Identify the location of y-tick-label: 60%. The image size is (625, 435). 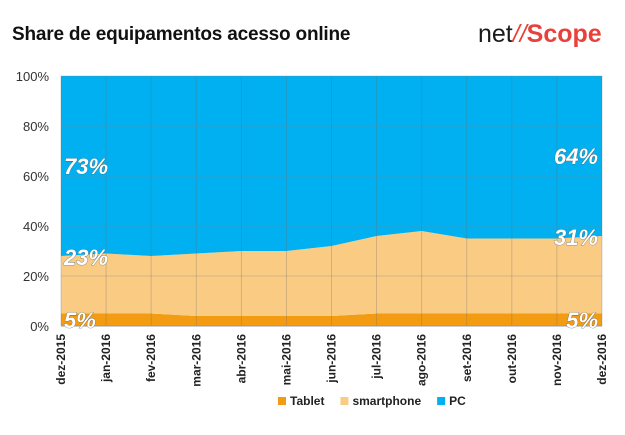
(36, 176).